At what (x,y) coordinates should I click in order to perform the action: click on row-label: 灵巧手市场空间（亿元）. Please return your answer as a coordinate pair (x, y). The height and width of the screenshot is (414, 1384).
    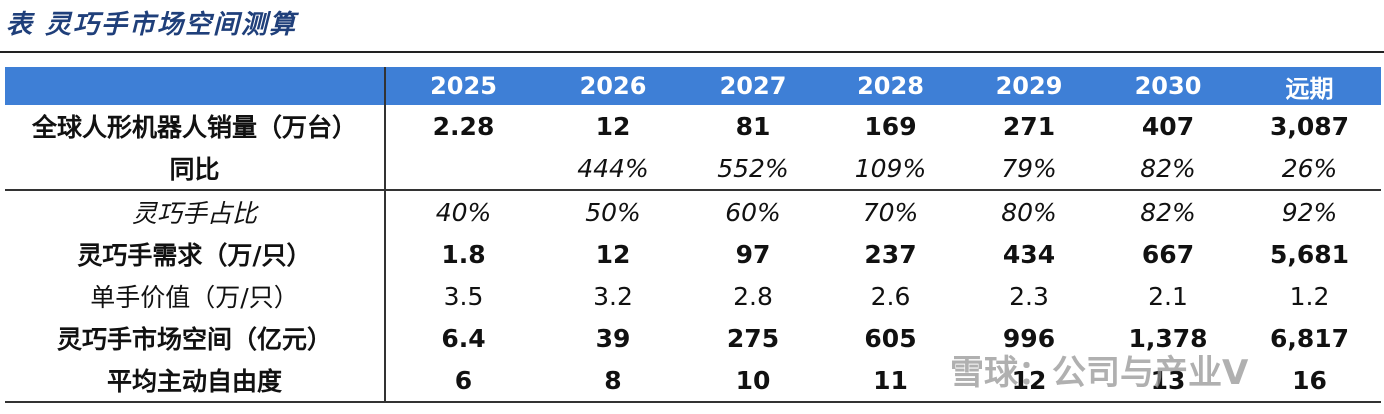
    Looking at the image, I should click on (195, 338).